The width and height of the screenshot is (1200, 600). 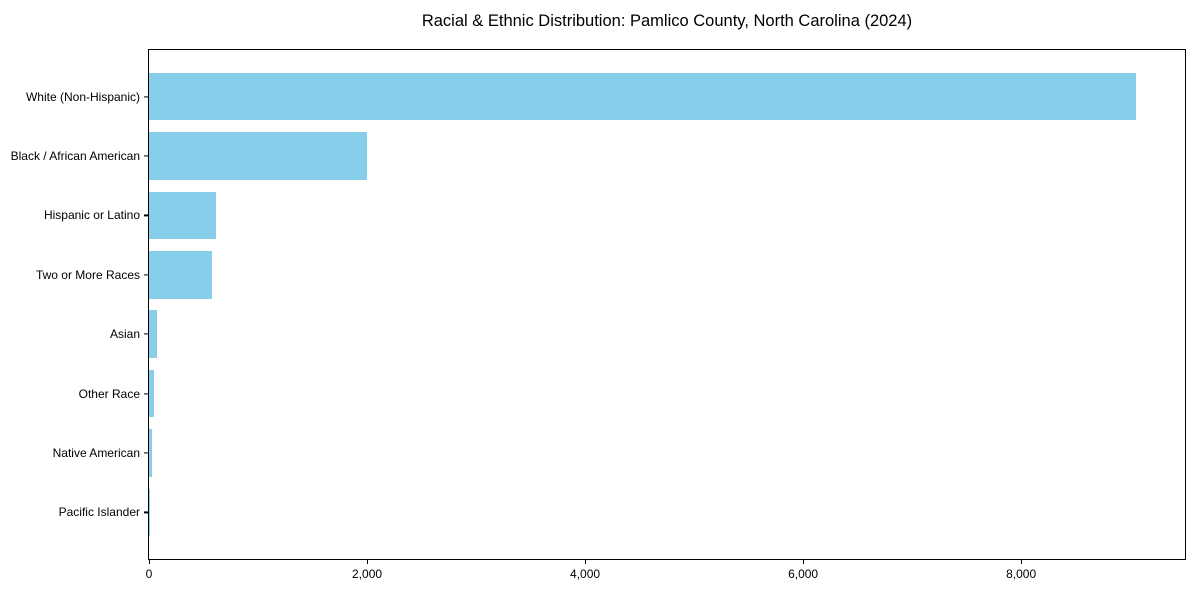 What do you see at coordinates (622, 512) in the screenshot?
I see `bar-row: Pacific Islander` at bounding box center [622, 512].